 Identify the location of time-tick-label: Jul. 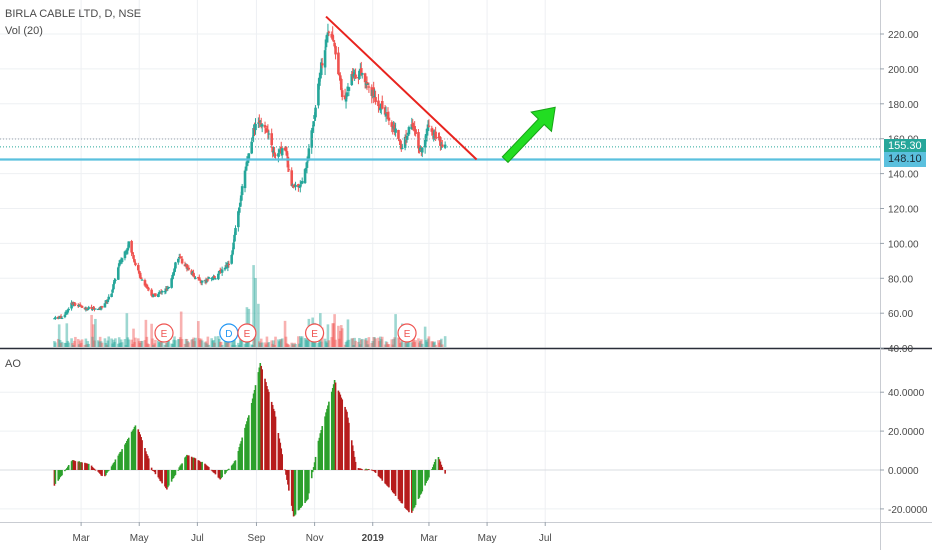
(545, 538).